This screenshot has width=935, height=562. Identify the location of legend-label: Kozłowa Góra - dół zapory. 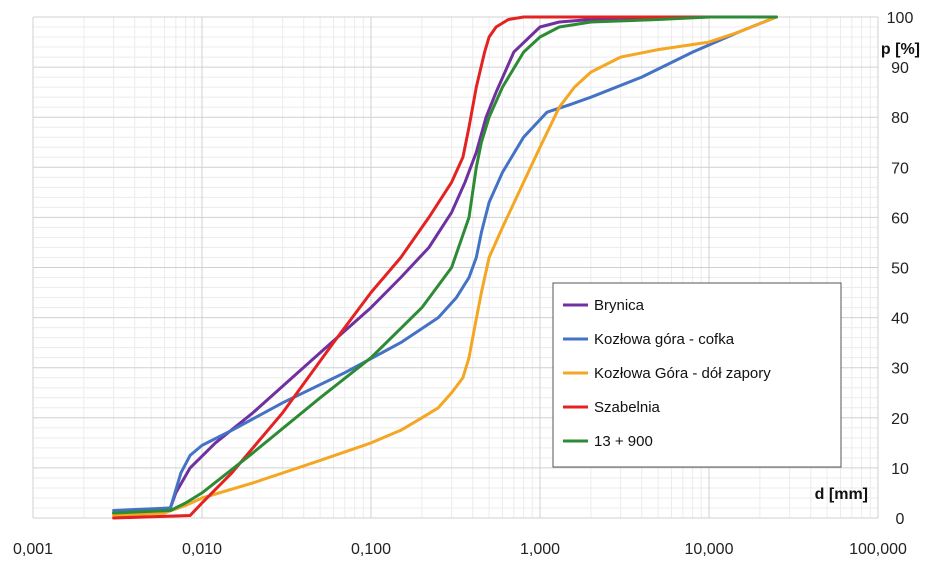
(682, 373).